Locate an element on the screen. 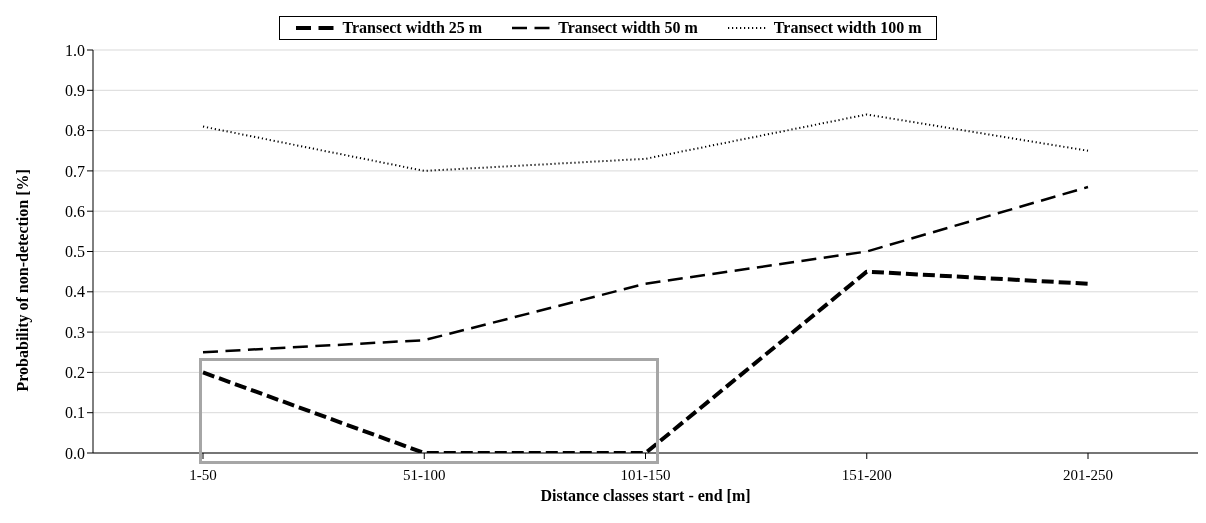 This screenshot has height=523, width=1206. y-tick-label: 0.2 is located at coordinates (75, 373).